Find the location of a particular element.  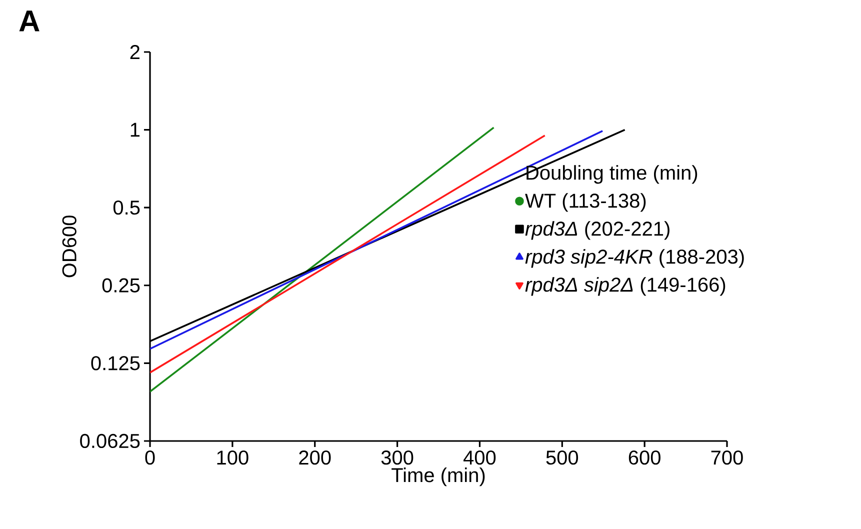

y-tick-label: 2 is located at coordinates (135, 52).